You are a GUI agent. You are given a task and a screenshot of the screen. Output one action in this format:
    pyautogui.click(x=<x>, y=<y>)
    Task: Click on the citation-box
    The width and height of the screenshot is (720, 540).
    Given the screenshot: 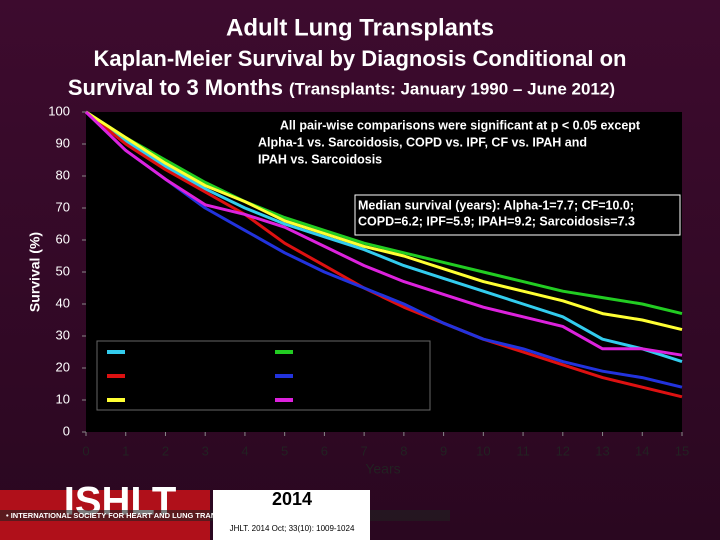 What is the action you would take?
    pyautogui.click(x=291, y=515)
    